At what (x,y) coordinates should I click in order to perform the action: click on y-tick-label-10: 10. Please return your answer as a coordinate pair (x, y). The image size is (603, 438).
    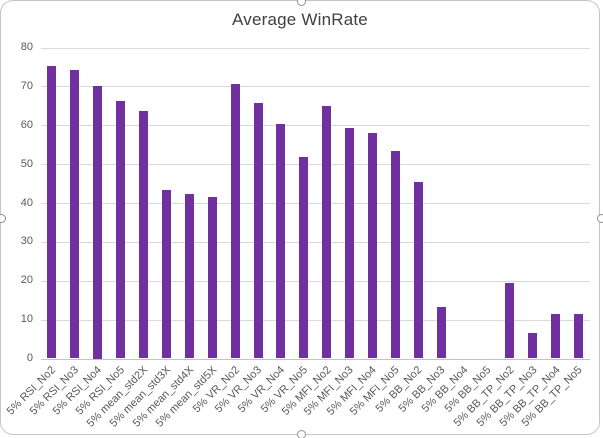
    Looking at the image, I should click on (26, 319).